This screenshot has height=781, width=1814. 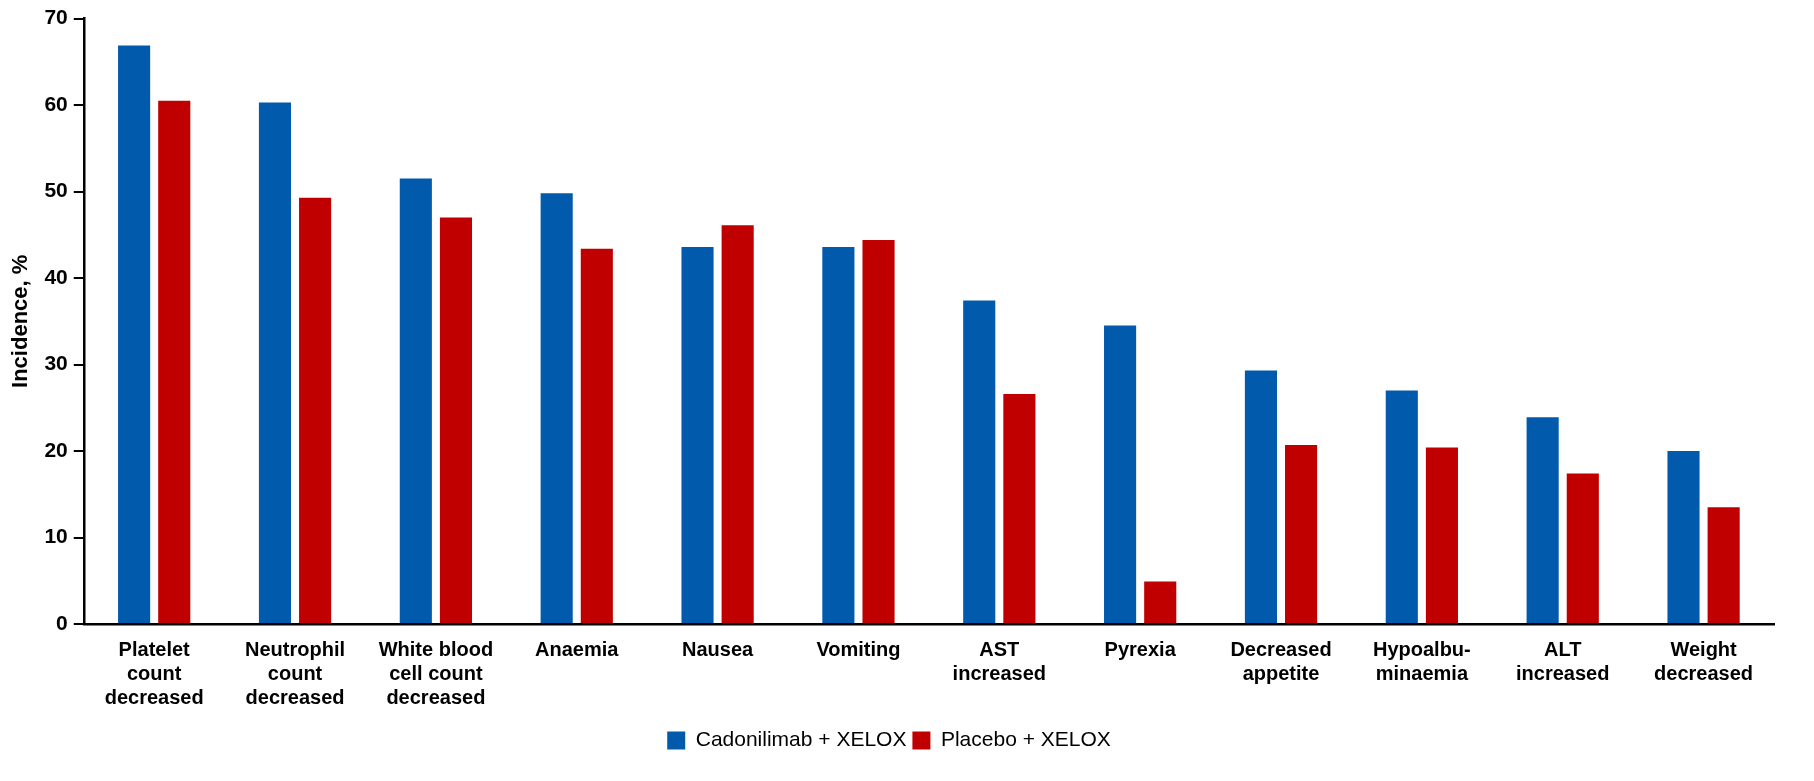 I want to click on y-tick-label: 30, so click(x=56, y=363).